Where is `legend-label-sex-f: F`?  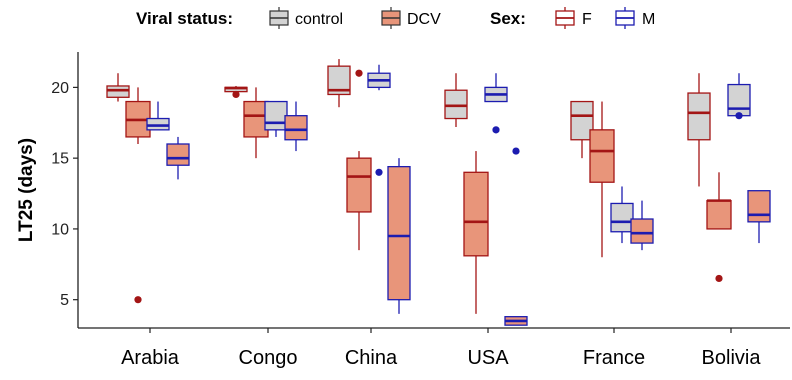 legend-label-sex-f: F is located at coordinates (587, 19).